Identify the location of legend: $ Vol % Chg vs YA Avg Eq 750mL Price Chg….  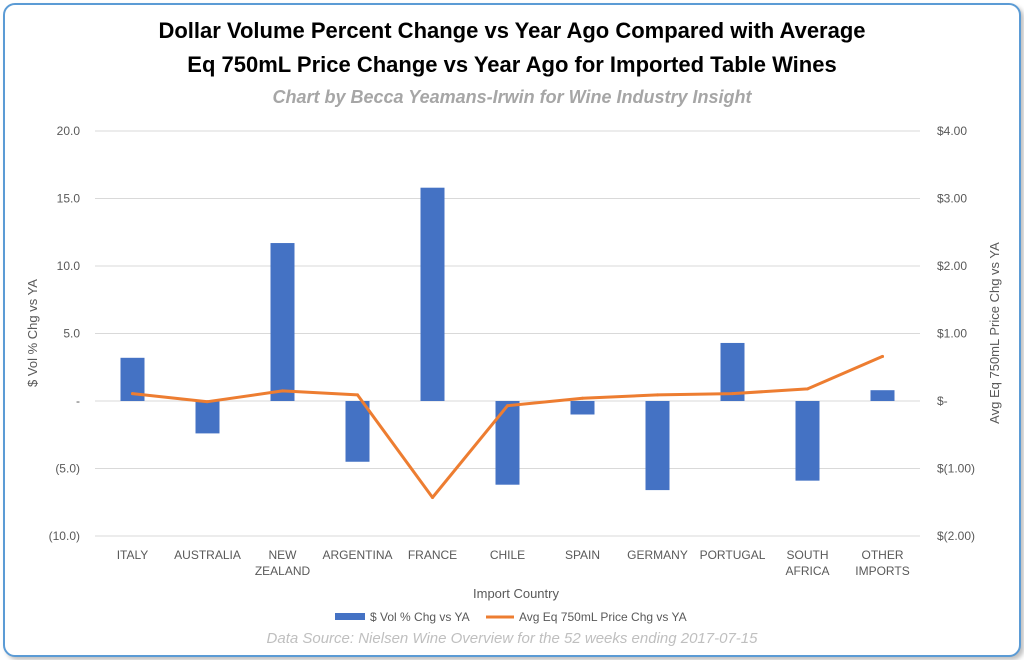
(511, 617).